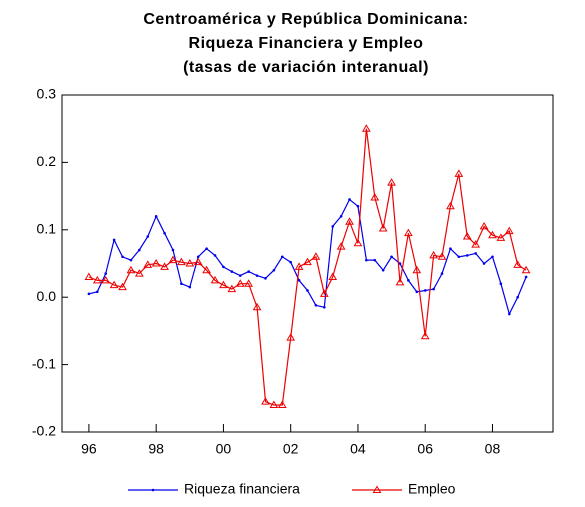  Describe the element at coordinates (47, 161) in the screenshot. I see `y-tick-label: 0.2` at that location.